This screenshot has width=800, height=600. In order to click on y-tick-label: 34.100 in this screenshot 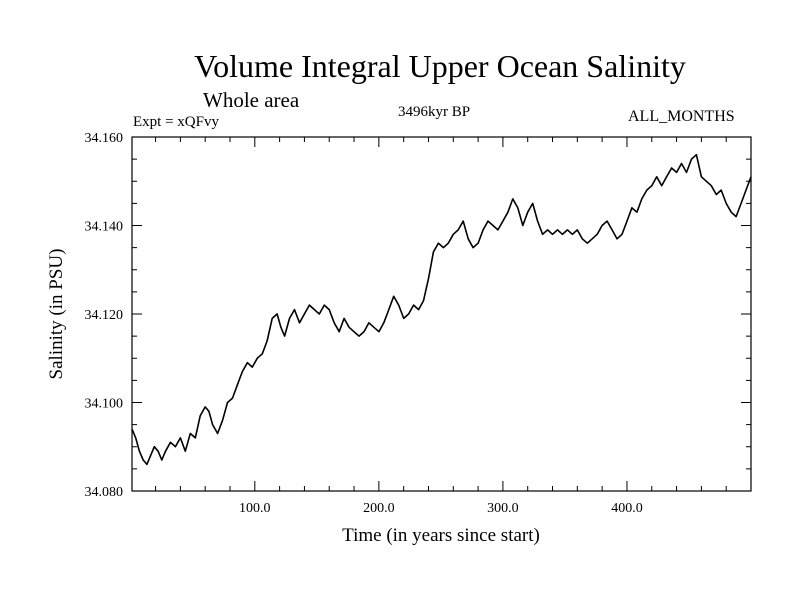, I will do `click(104, 404)`.